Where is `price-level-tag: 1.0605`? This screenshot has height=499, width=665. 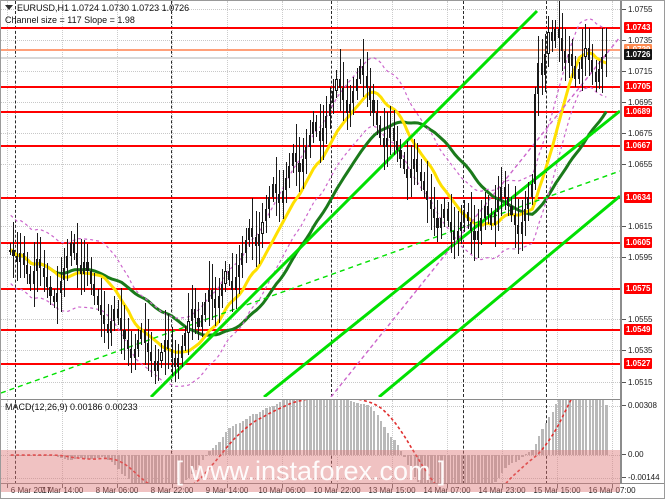 price-level-tag: 1.0605 is located at coordinates (638, 242).